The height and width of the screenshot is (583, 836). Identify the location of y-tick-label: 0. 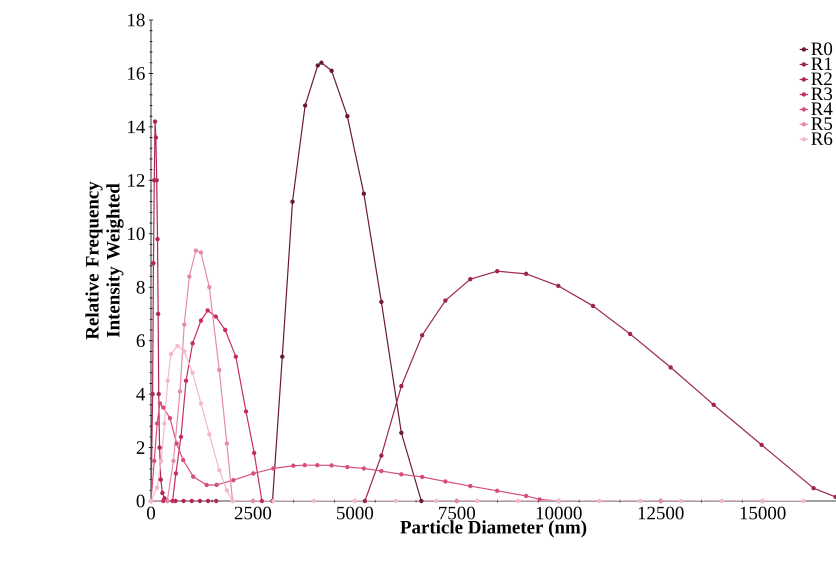
(140, 501).